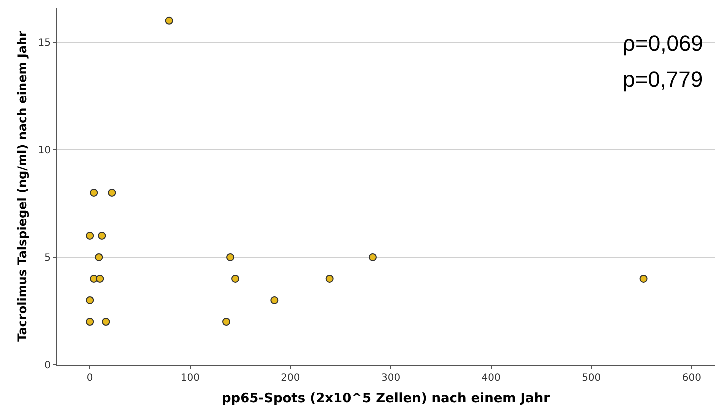  What do you see at coordinates (290, 378) in the screenshot?
I see `x-tick-label: 200` at bounding box center [290, 378].